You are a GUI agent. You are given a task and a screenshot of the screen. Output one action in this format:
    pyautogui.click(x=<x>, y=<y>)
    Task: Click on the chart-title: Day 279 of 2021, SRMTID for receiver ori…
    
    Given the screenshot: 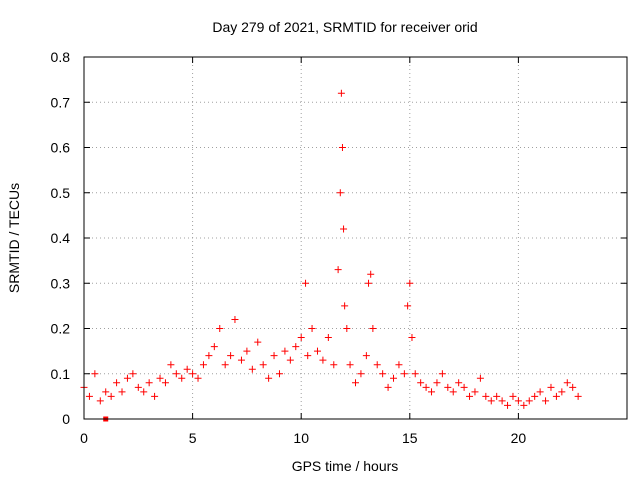 What is the action you would take?
    pyautogui.click(x=344, y=27)
    